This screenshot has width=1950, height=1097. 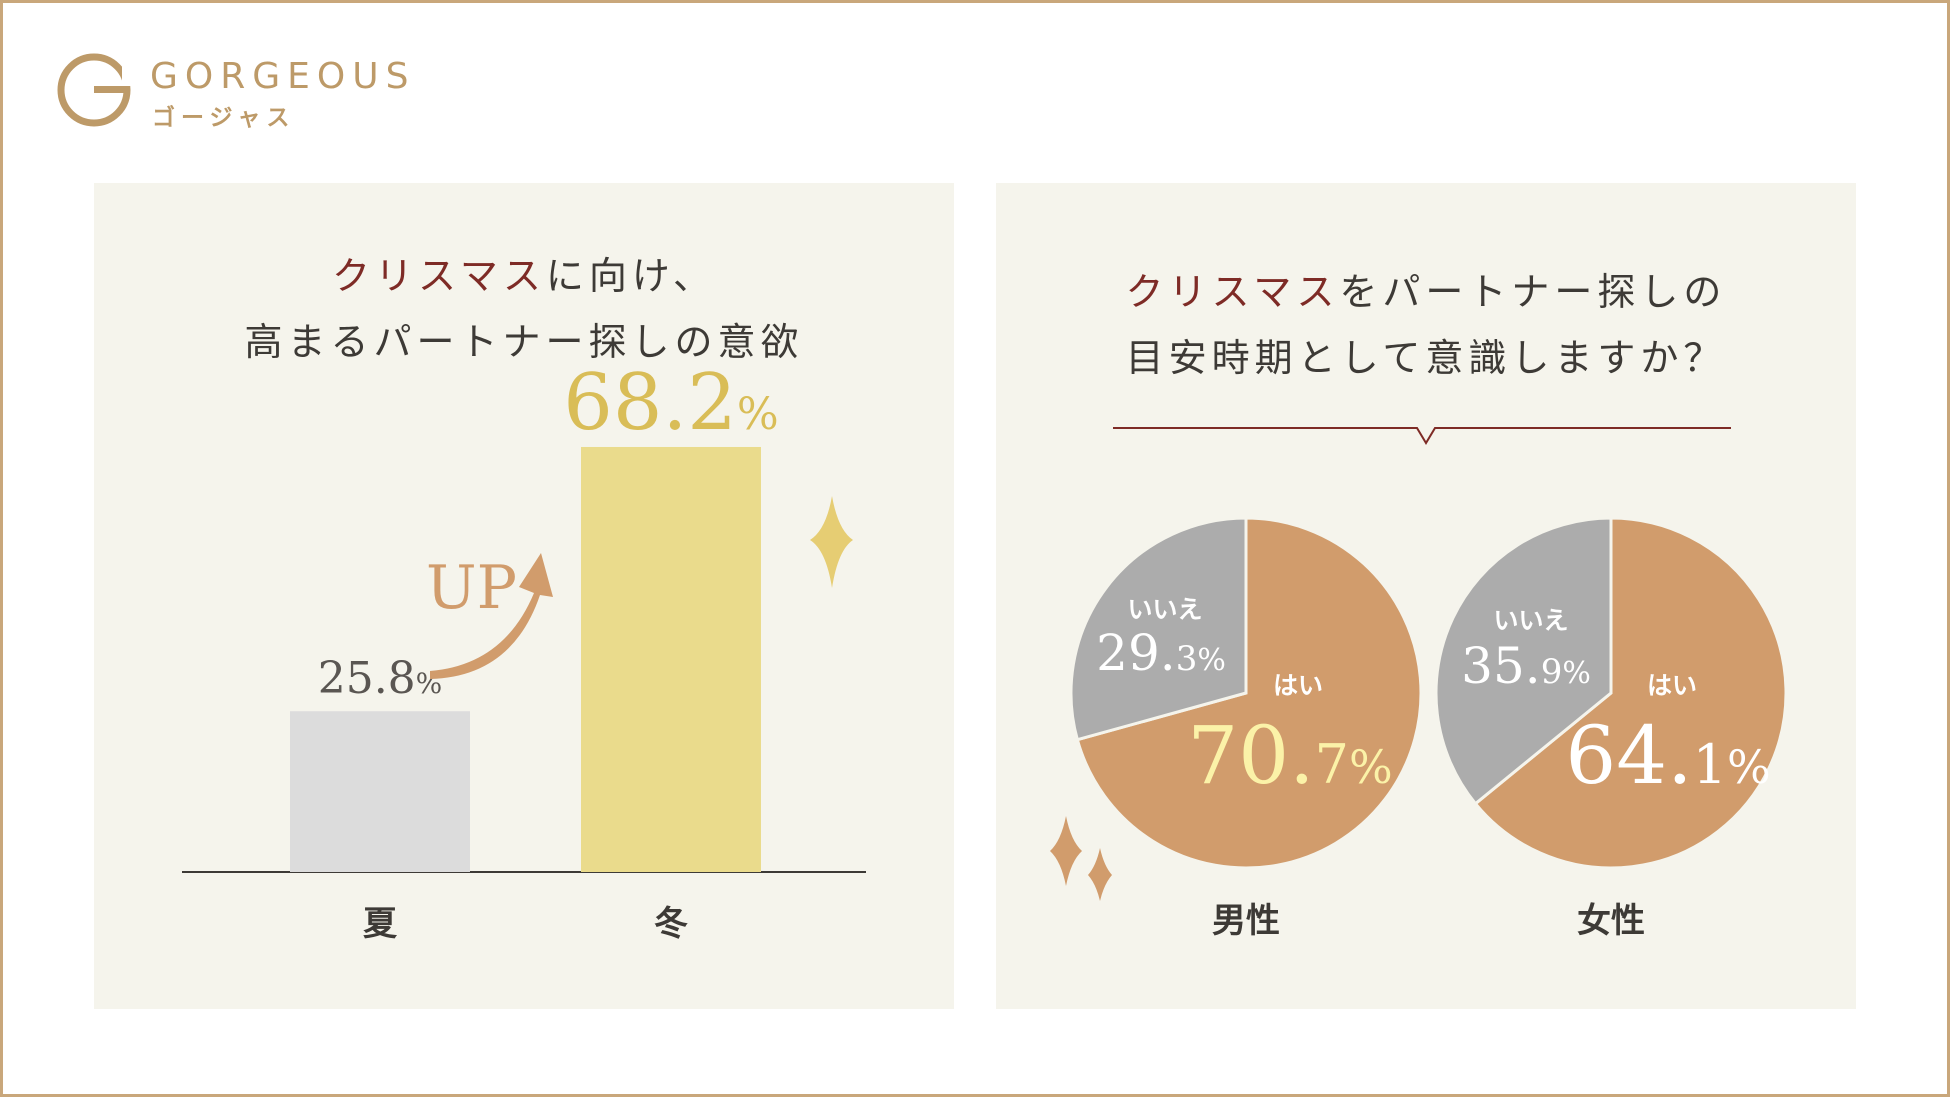 I want to click on pie-chart-title: クリスマスをパートナー探しの 目安時期として意識しますか？, so click(x=1426, y=325).